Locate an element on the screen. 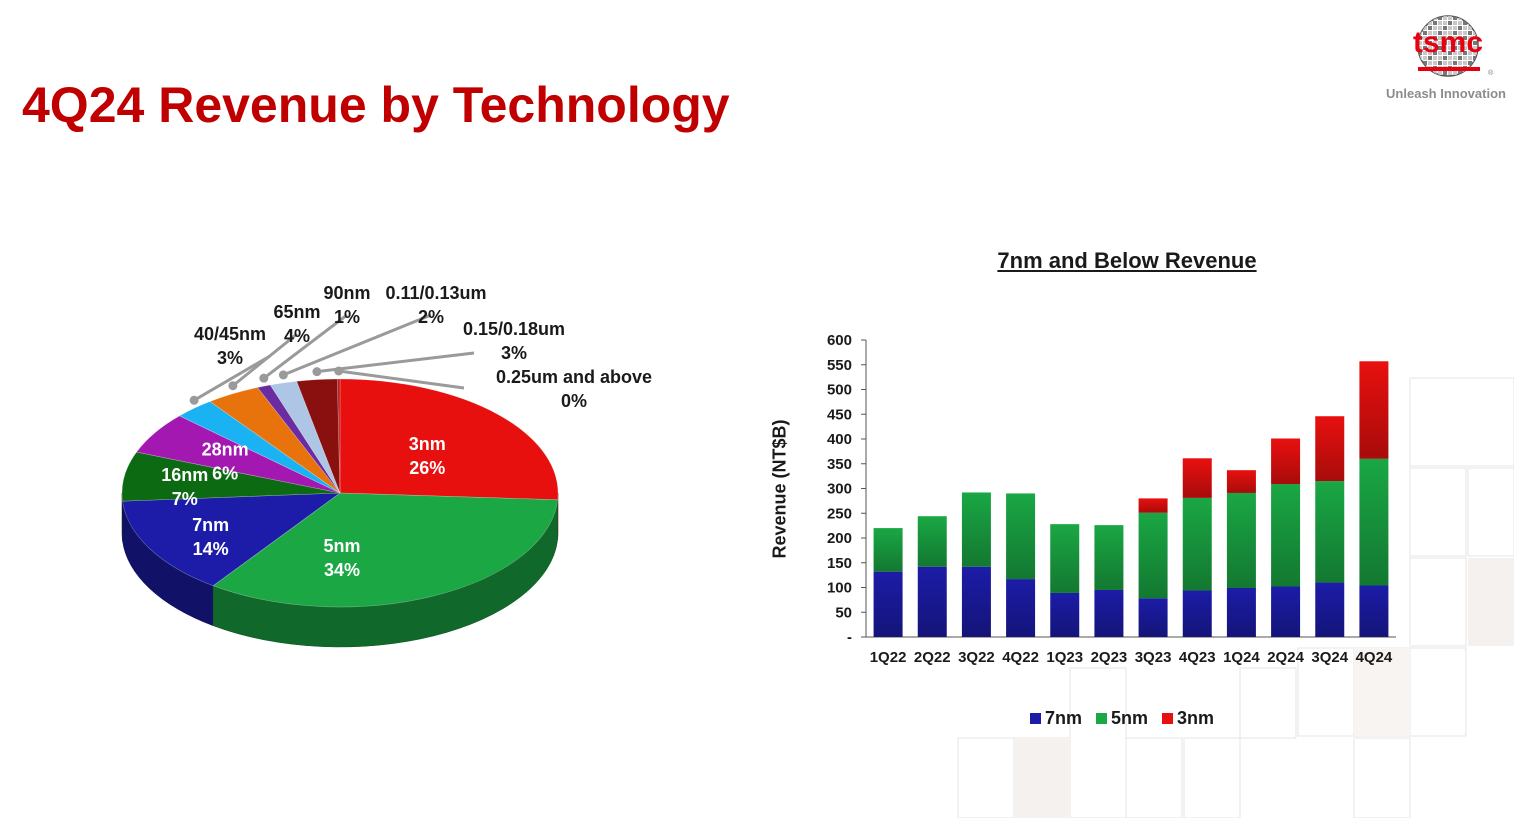  bar-4q24-3nm is located at coordinates (1374, 410).